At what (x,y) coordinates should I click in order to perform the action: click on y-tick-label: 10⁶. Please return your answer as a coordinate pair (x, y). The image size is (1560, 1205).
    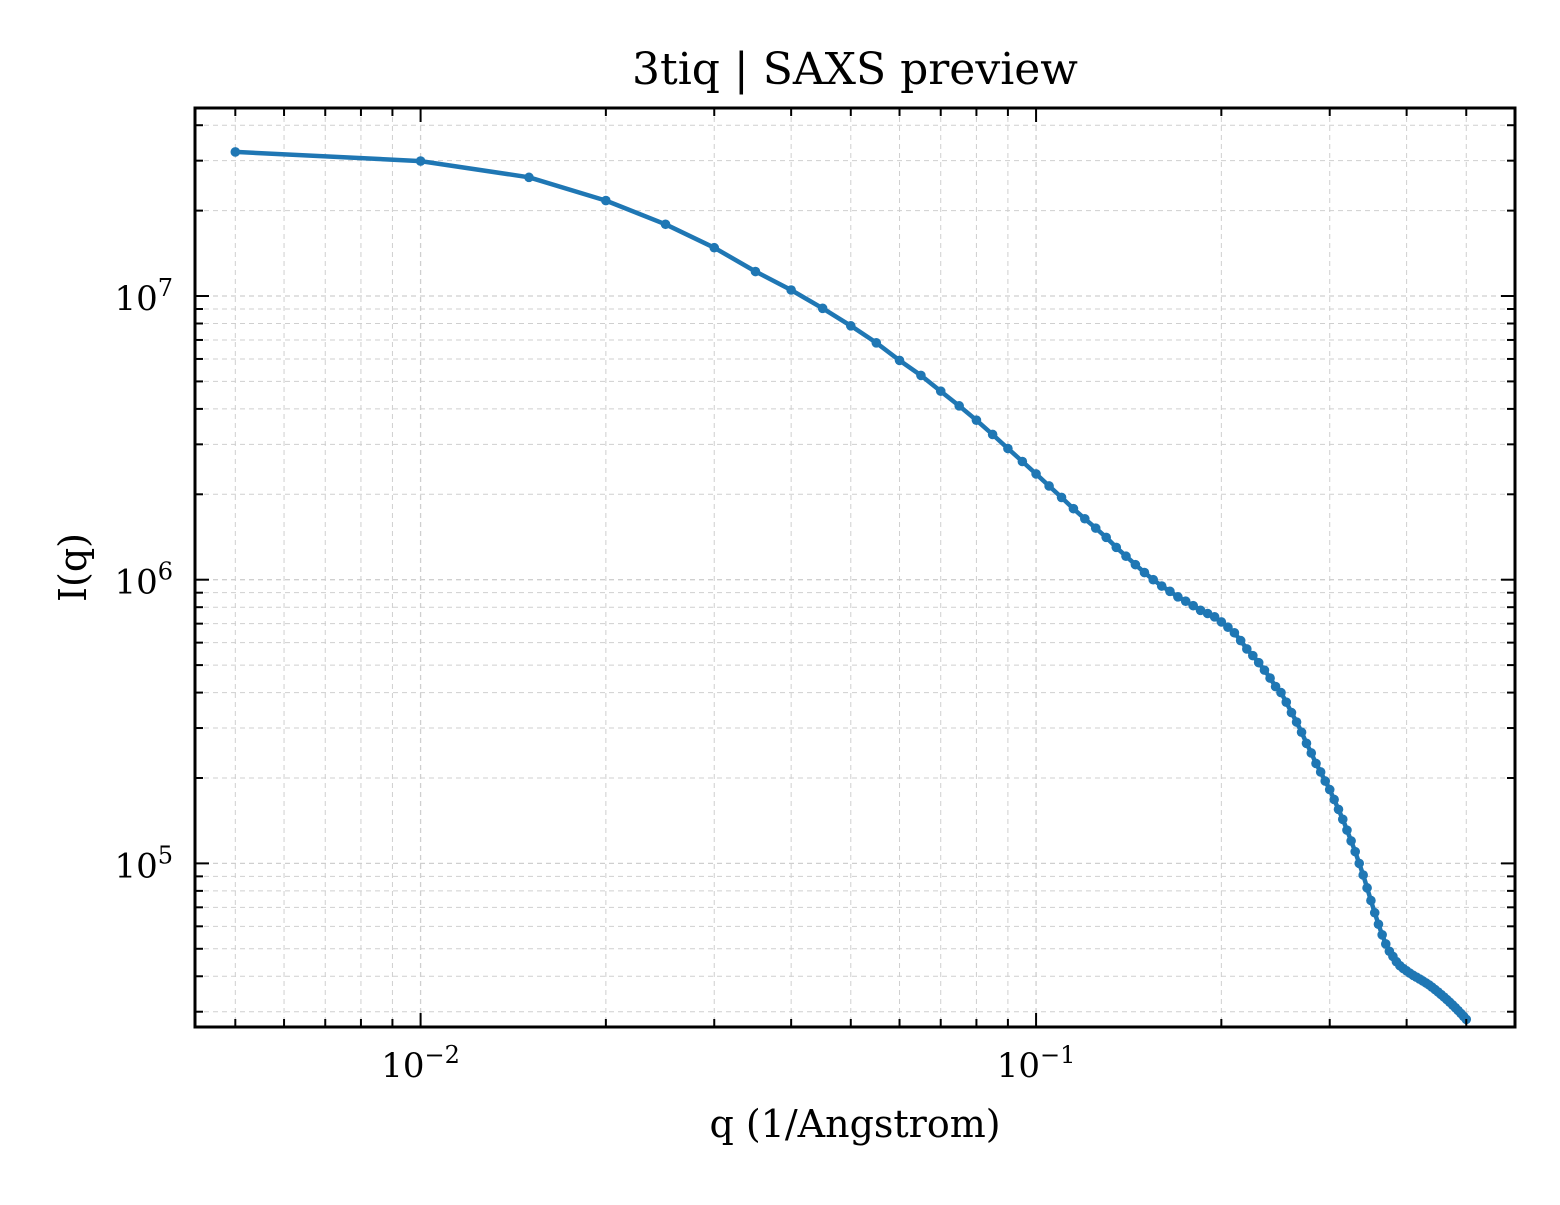
    Looking at the image, I should click on (143, 580).